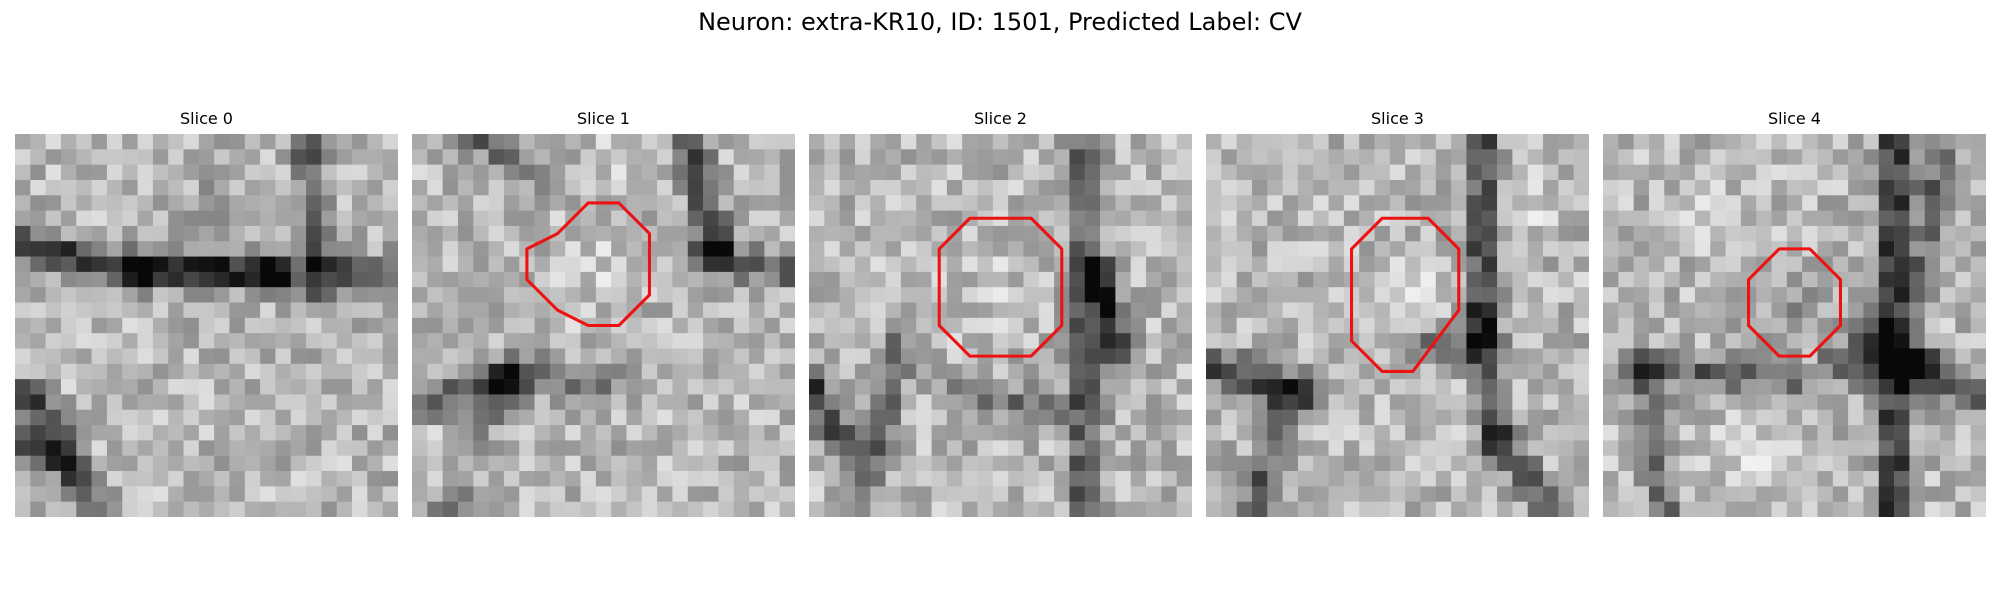 The image size is (2000, 600). Describe the element at coordinates (1397, 118) in the screenshot. I see `slice-title: Slice 3` at that location.